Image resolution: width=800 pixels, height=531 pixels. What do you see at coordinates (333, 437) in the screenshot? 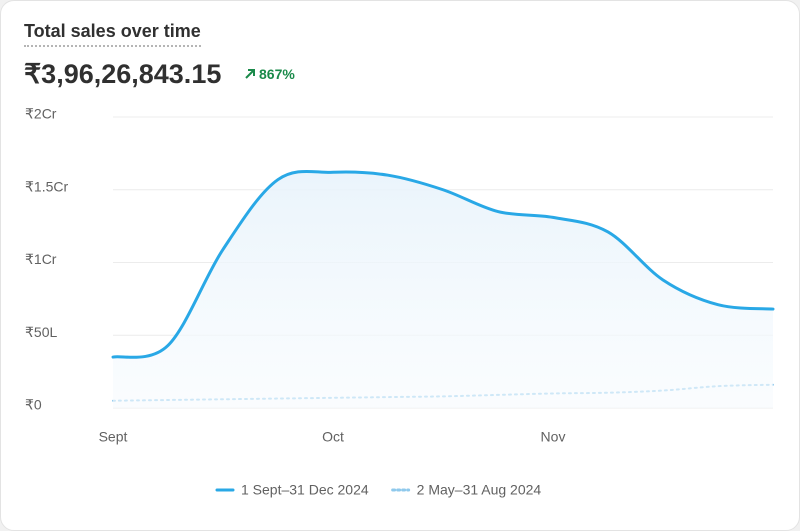
I see `x-tick-label: Oct` at bounding box center [333, 437].